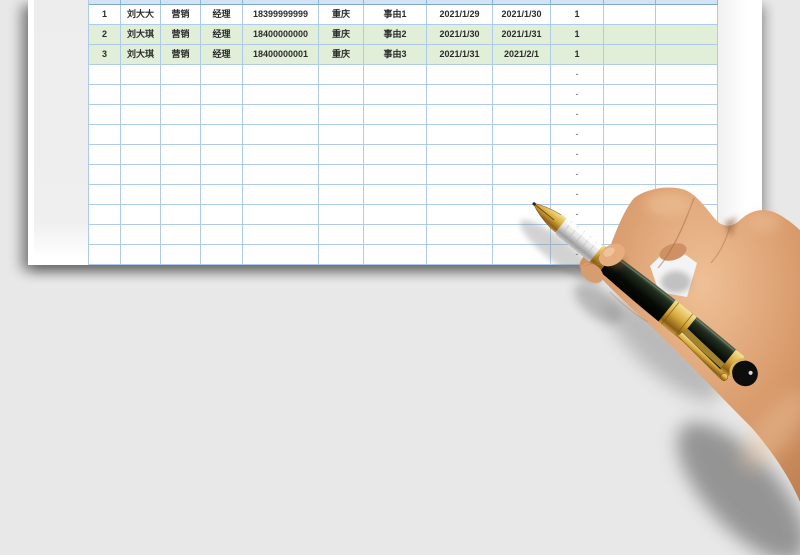  I want to click on table-cell: 18400000000, so click(281, 35).